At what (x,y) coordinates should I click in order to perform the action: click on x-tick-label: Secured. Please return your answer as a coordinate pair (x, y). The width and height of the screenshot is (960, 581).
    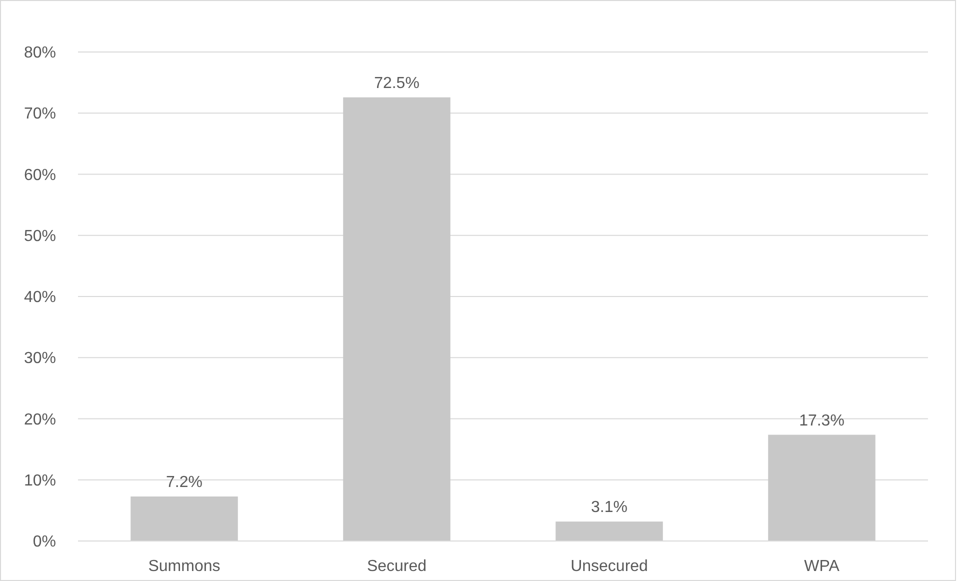
    Looking at the image, I should click on (396, 566).